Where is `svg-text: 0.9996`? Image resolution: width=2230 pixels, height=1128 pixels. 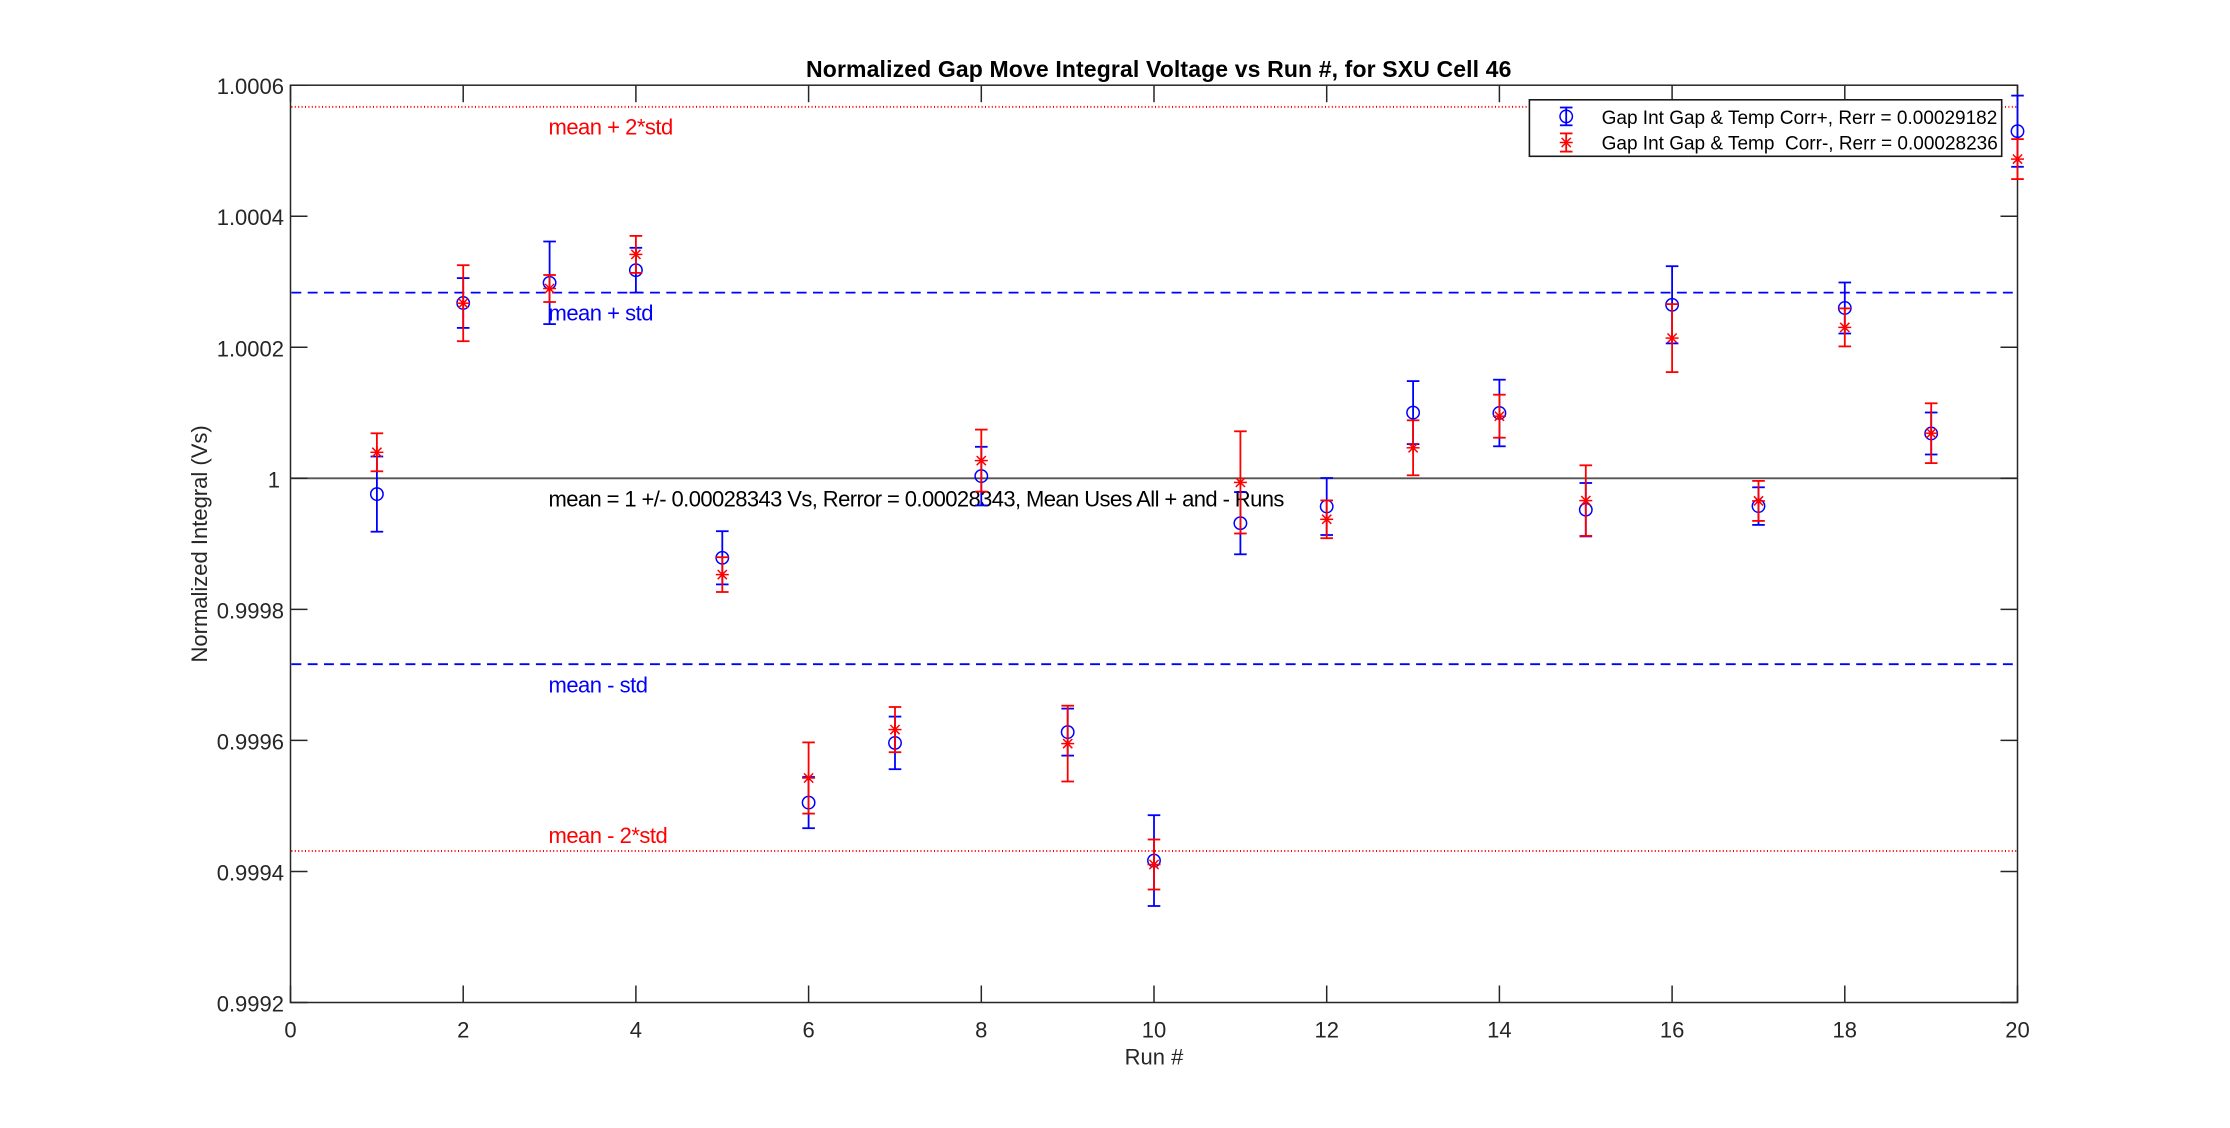
svg-text: 0.9996 is located at coordinates (250, 741).